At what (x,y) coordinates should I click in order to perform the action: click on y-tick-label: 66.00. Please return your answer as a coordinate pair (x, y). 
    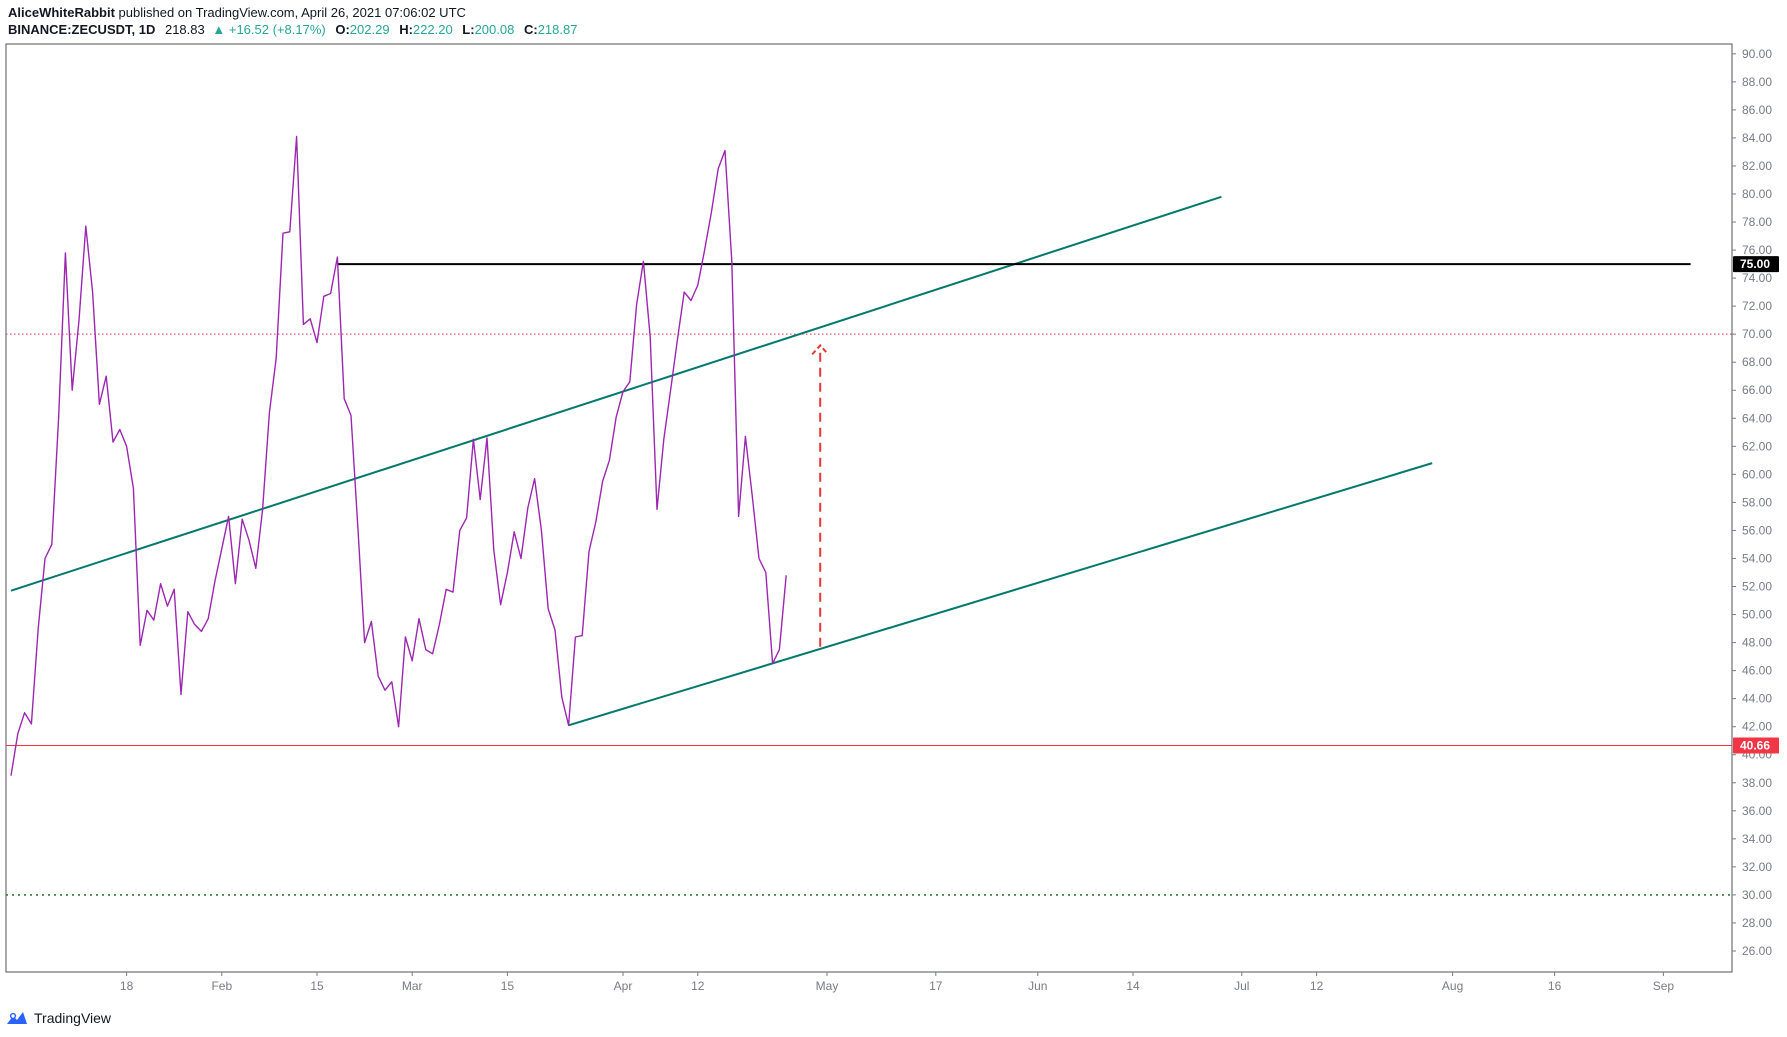
    Looking at the image, I should click on (1757, 390).